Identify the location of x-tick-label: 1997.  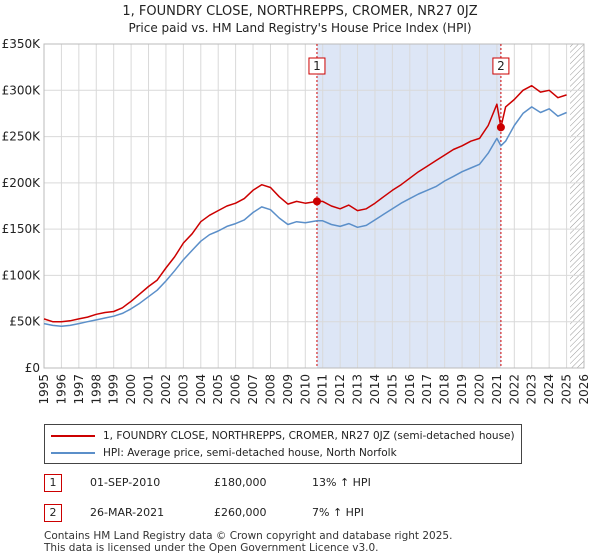
(79, 389).